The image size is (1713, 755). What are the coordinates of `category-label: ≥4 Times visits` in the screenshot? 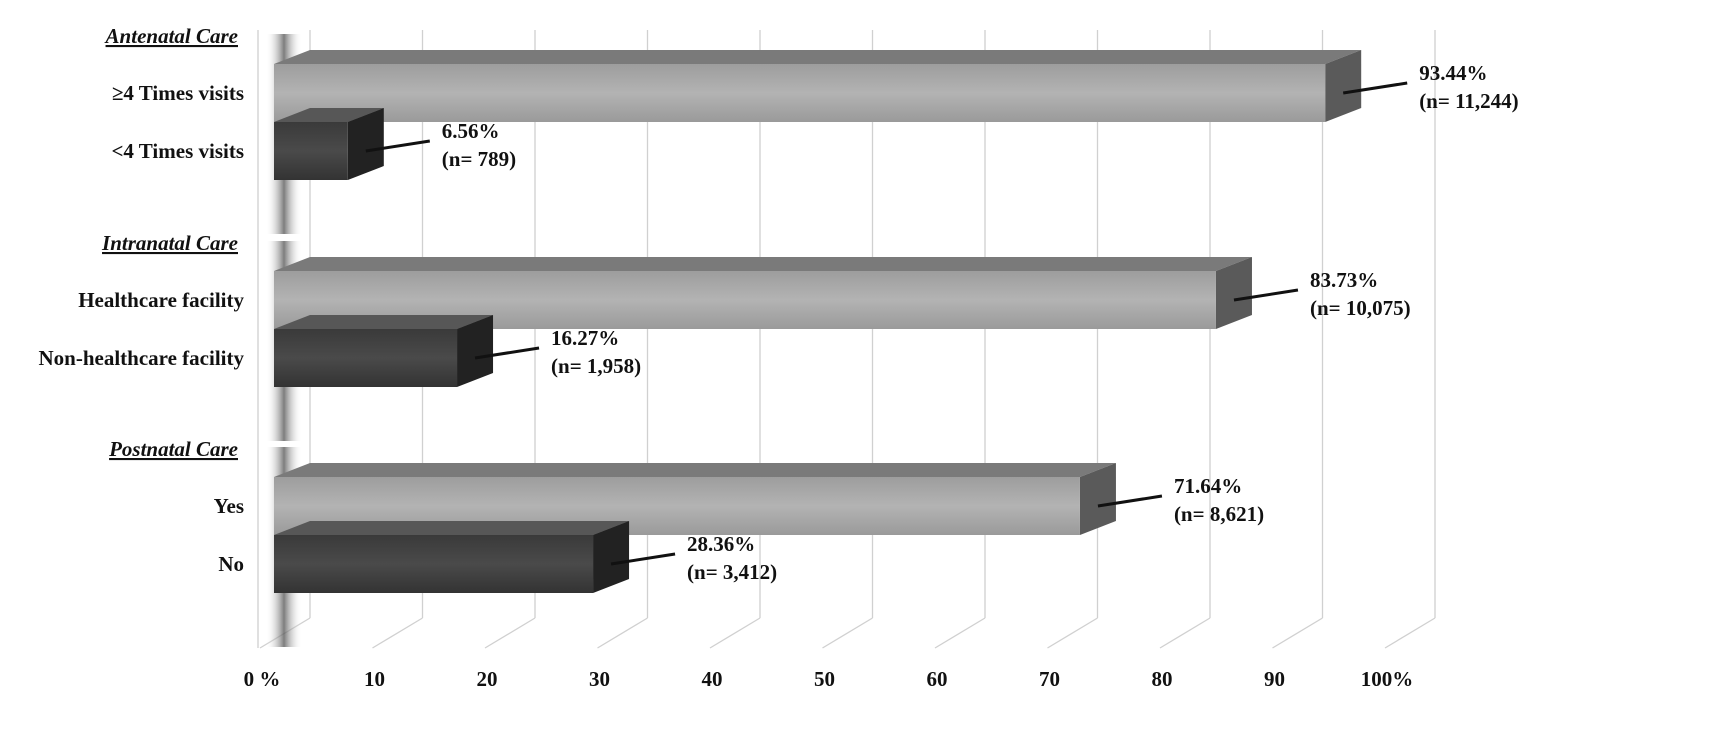 It's located at (178, 93).